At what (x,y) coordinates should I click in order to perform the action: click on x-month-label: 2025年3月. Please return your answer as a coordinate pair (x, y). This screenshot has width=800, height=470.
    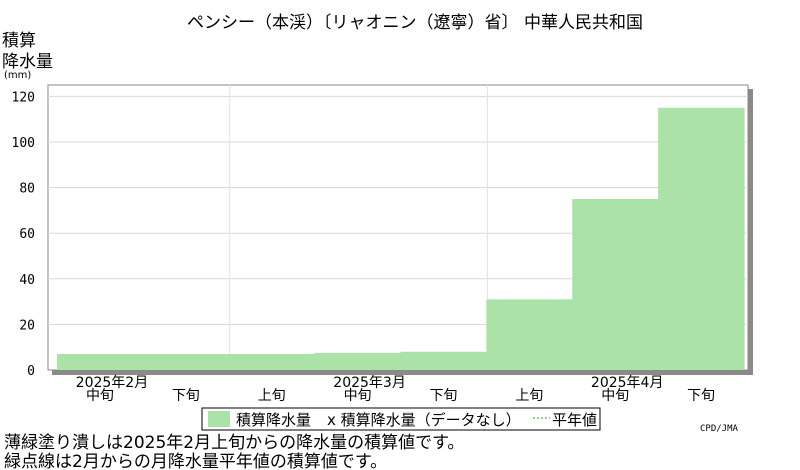
    Looking at the image, I should click on (369, 383).